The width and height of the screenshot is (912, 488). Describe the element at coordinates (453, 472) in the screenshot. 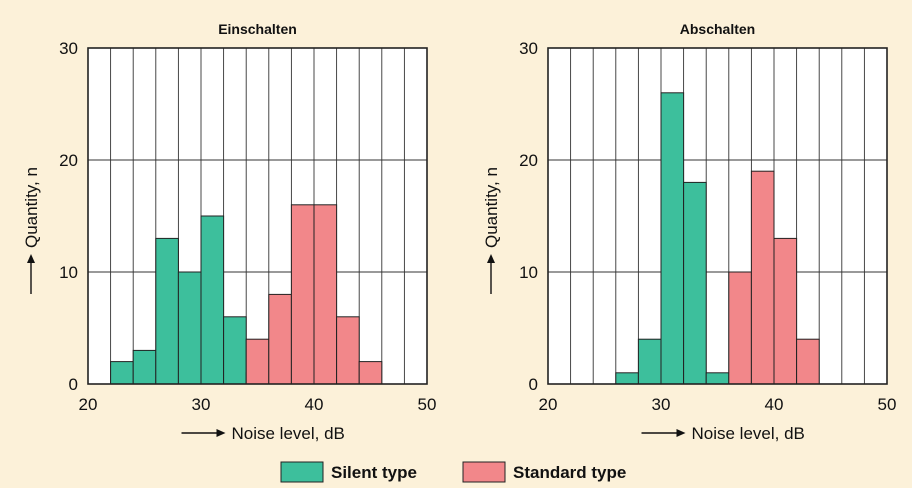

I see `legend: Silent type Standard type` at that location.